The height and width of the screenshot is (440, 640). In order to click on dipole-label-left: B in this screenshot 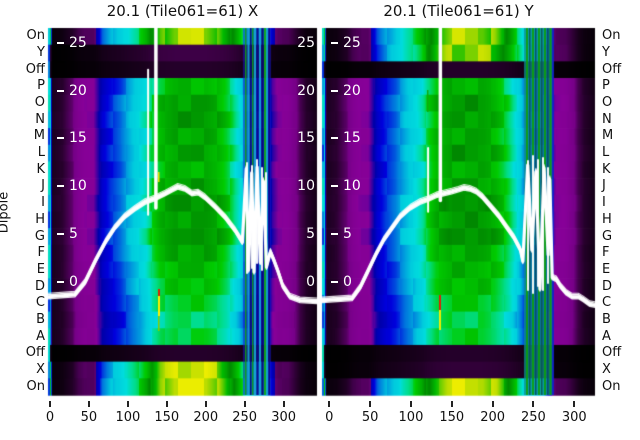, I will do `click(40, 319)`.